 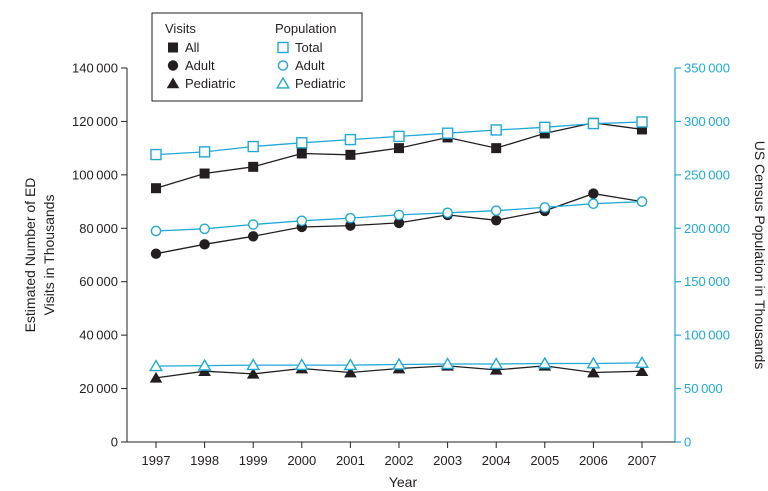 What do you see at coordinates (283, 47) in the screenshot?
I see `legend-marker-total` at bounding box center [283, 47].